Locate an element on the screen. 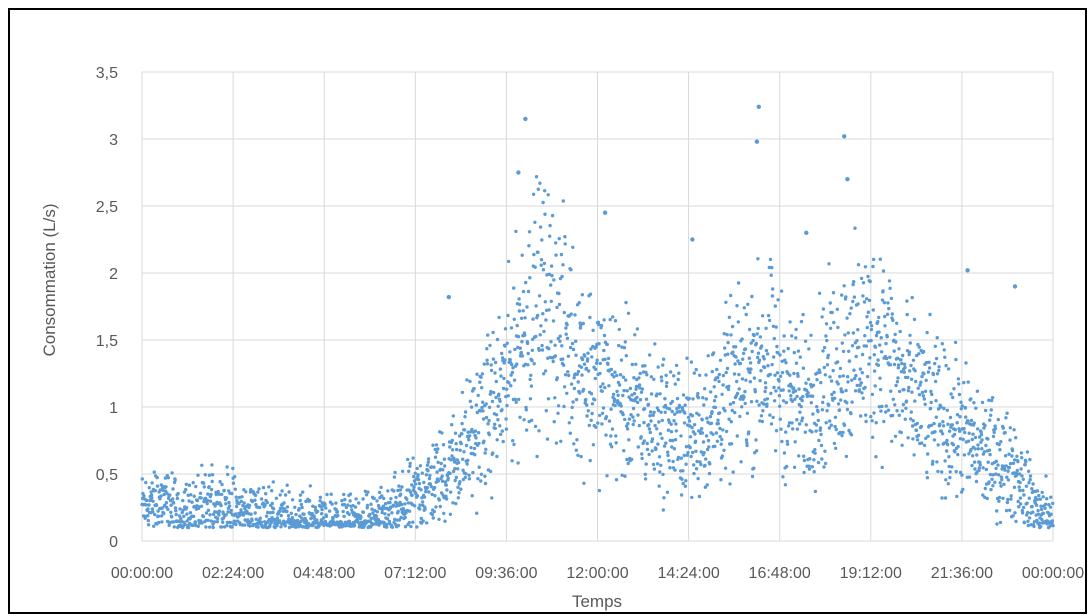 This screenshot has height=616, width=1089. y-axis-title: Consommation (L/s) is located at coordinates (49, 279).